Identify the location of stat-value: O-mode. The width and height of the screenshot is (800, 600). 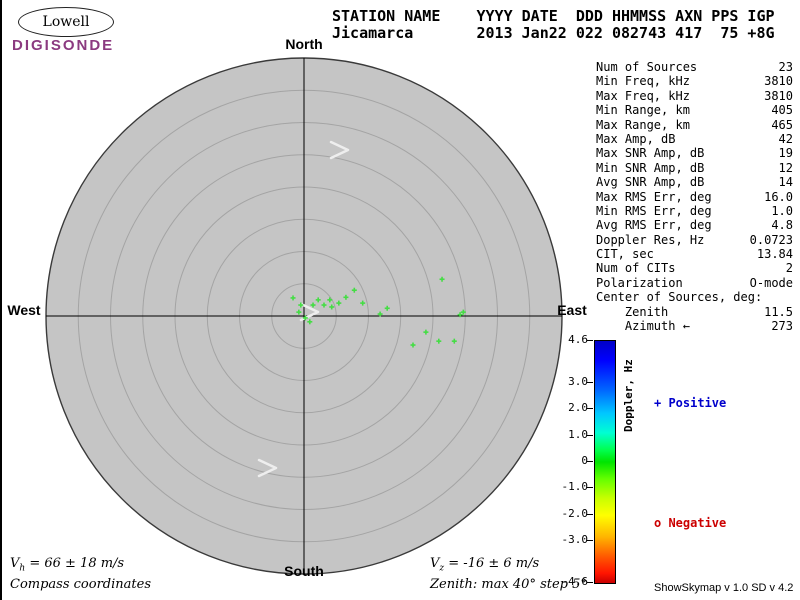
(771, 282).